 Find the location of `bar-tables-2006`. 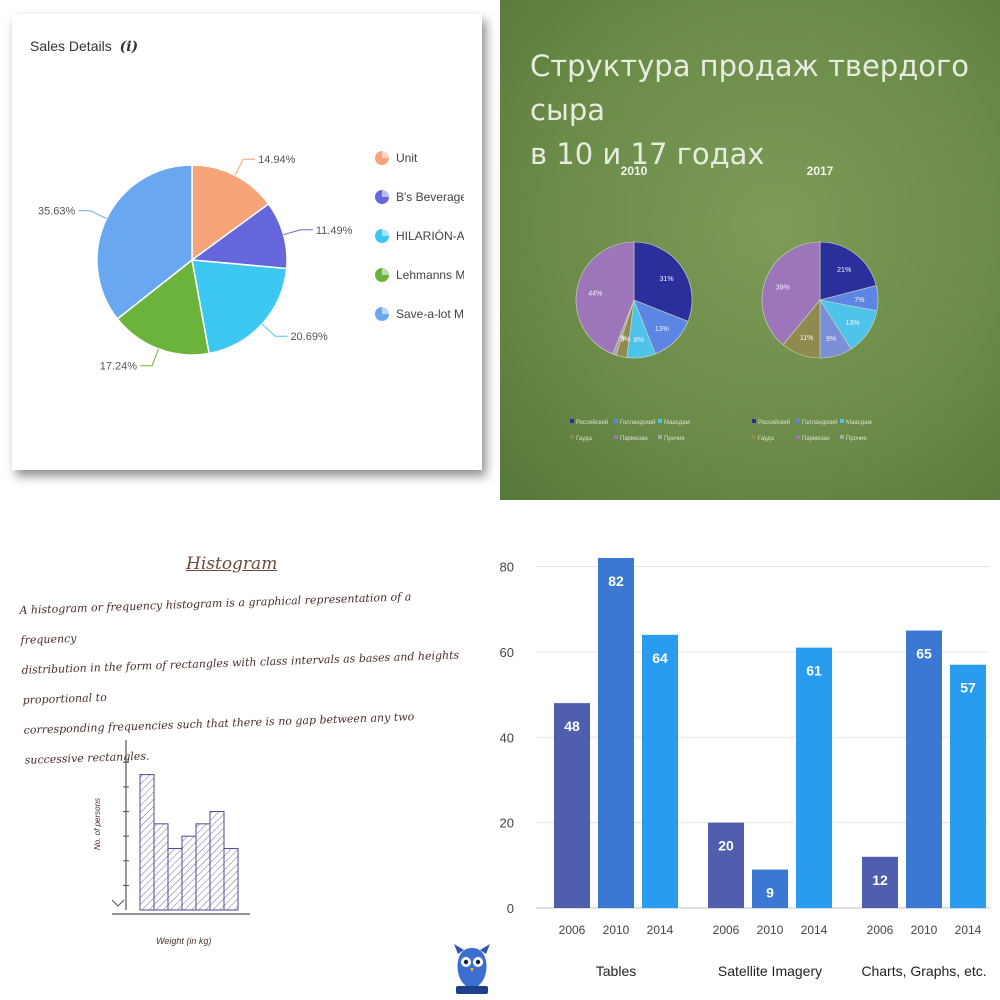

bar-tables-2006 is located at coordinates (572, 805).